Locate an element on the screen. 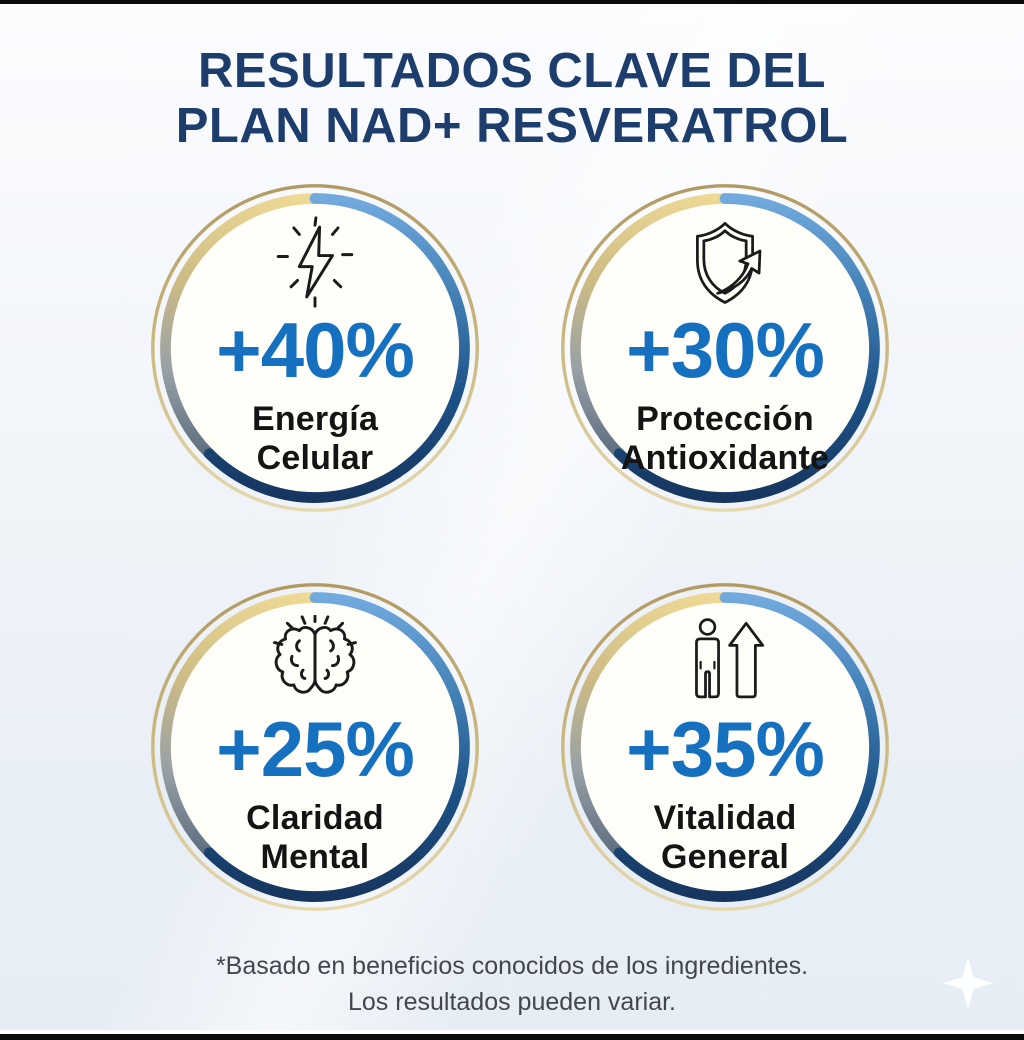  lightning-burst-icon is located at coordinates (315, 262).